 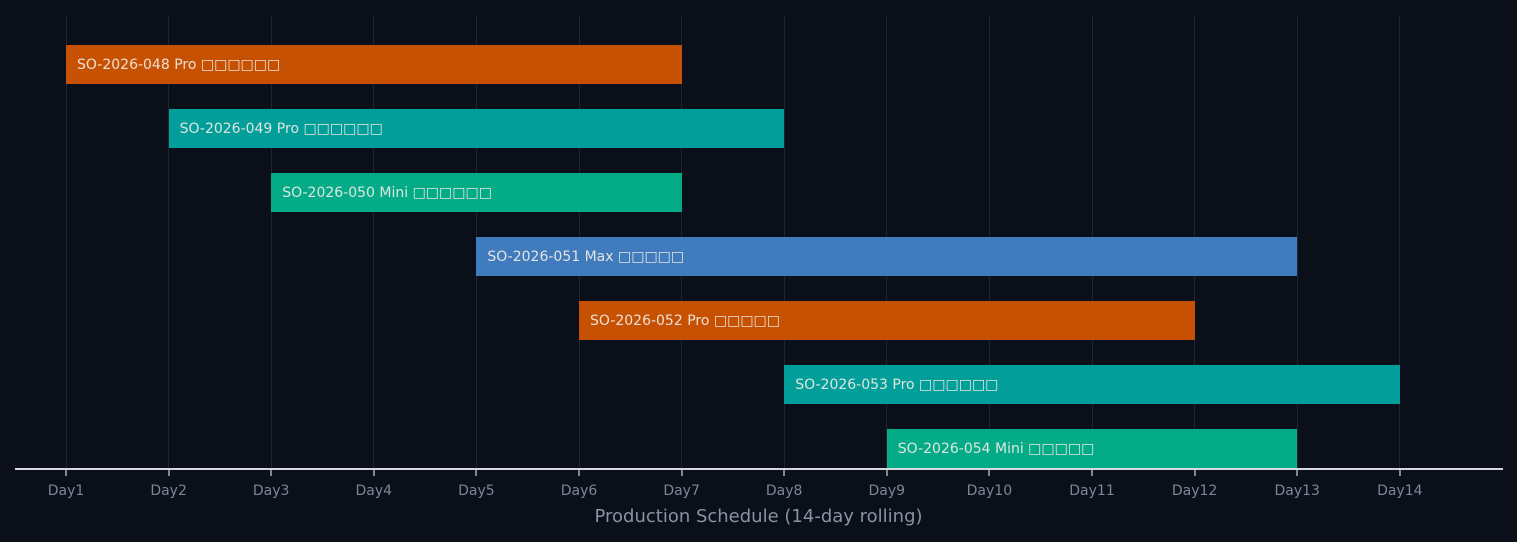 I want to click on task-bar-label: SO-2026-049 Pro □□□□□□, so click(x=281, y=128).